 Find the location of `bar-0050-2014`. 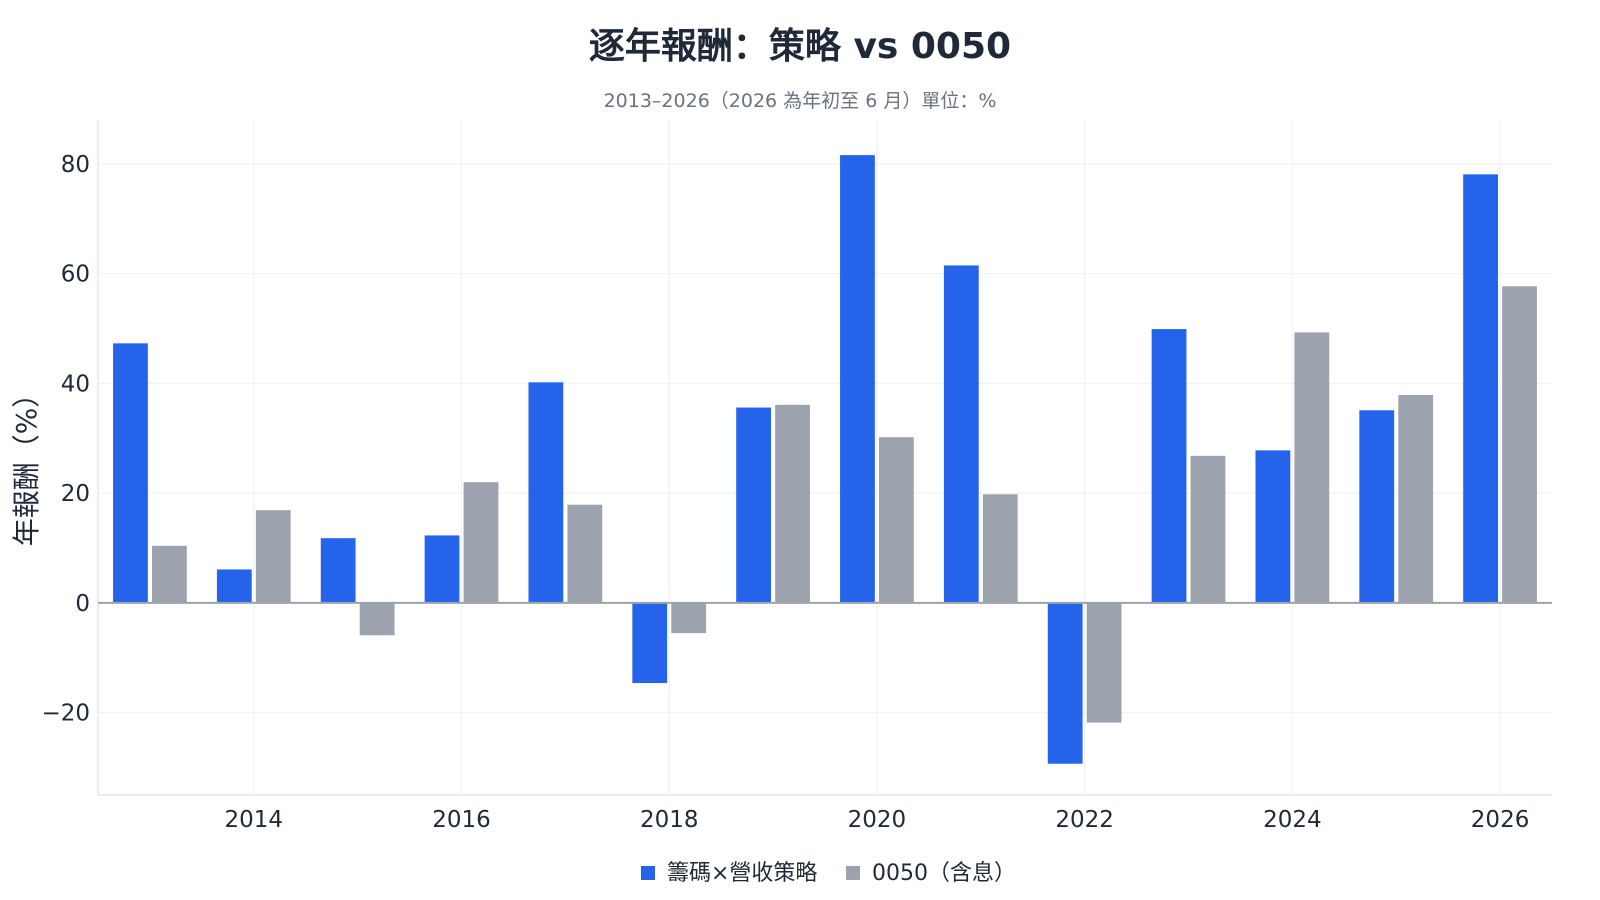

bar-0050-2014 is located at coordinates (273, 556).